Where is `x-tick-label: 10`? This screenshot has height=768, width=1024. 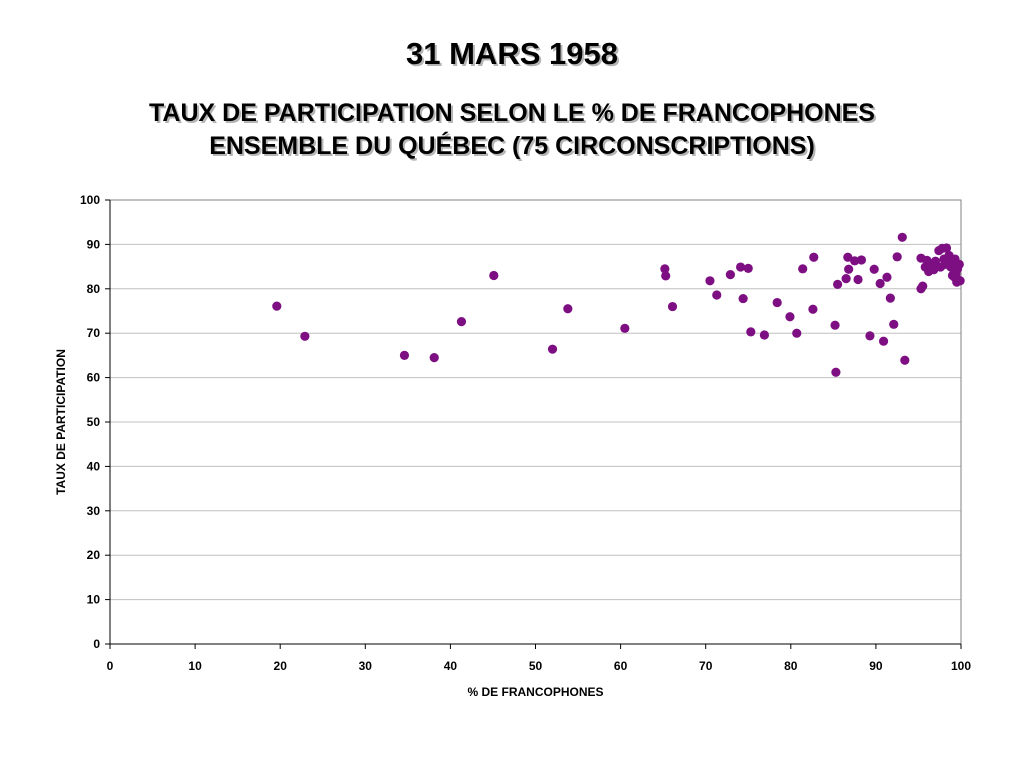
x-tick-label: 10 is located at coordinates (195, 666).